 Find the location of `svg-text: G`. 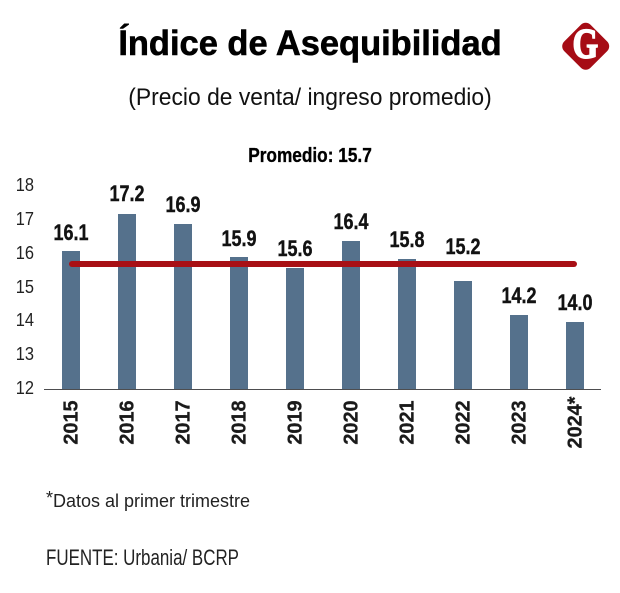

svg-text: G is located at coordinates (585, 44).